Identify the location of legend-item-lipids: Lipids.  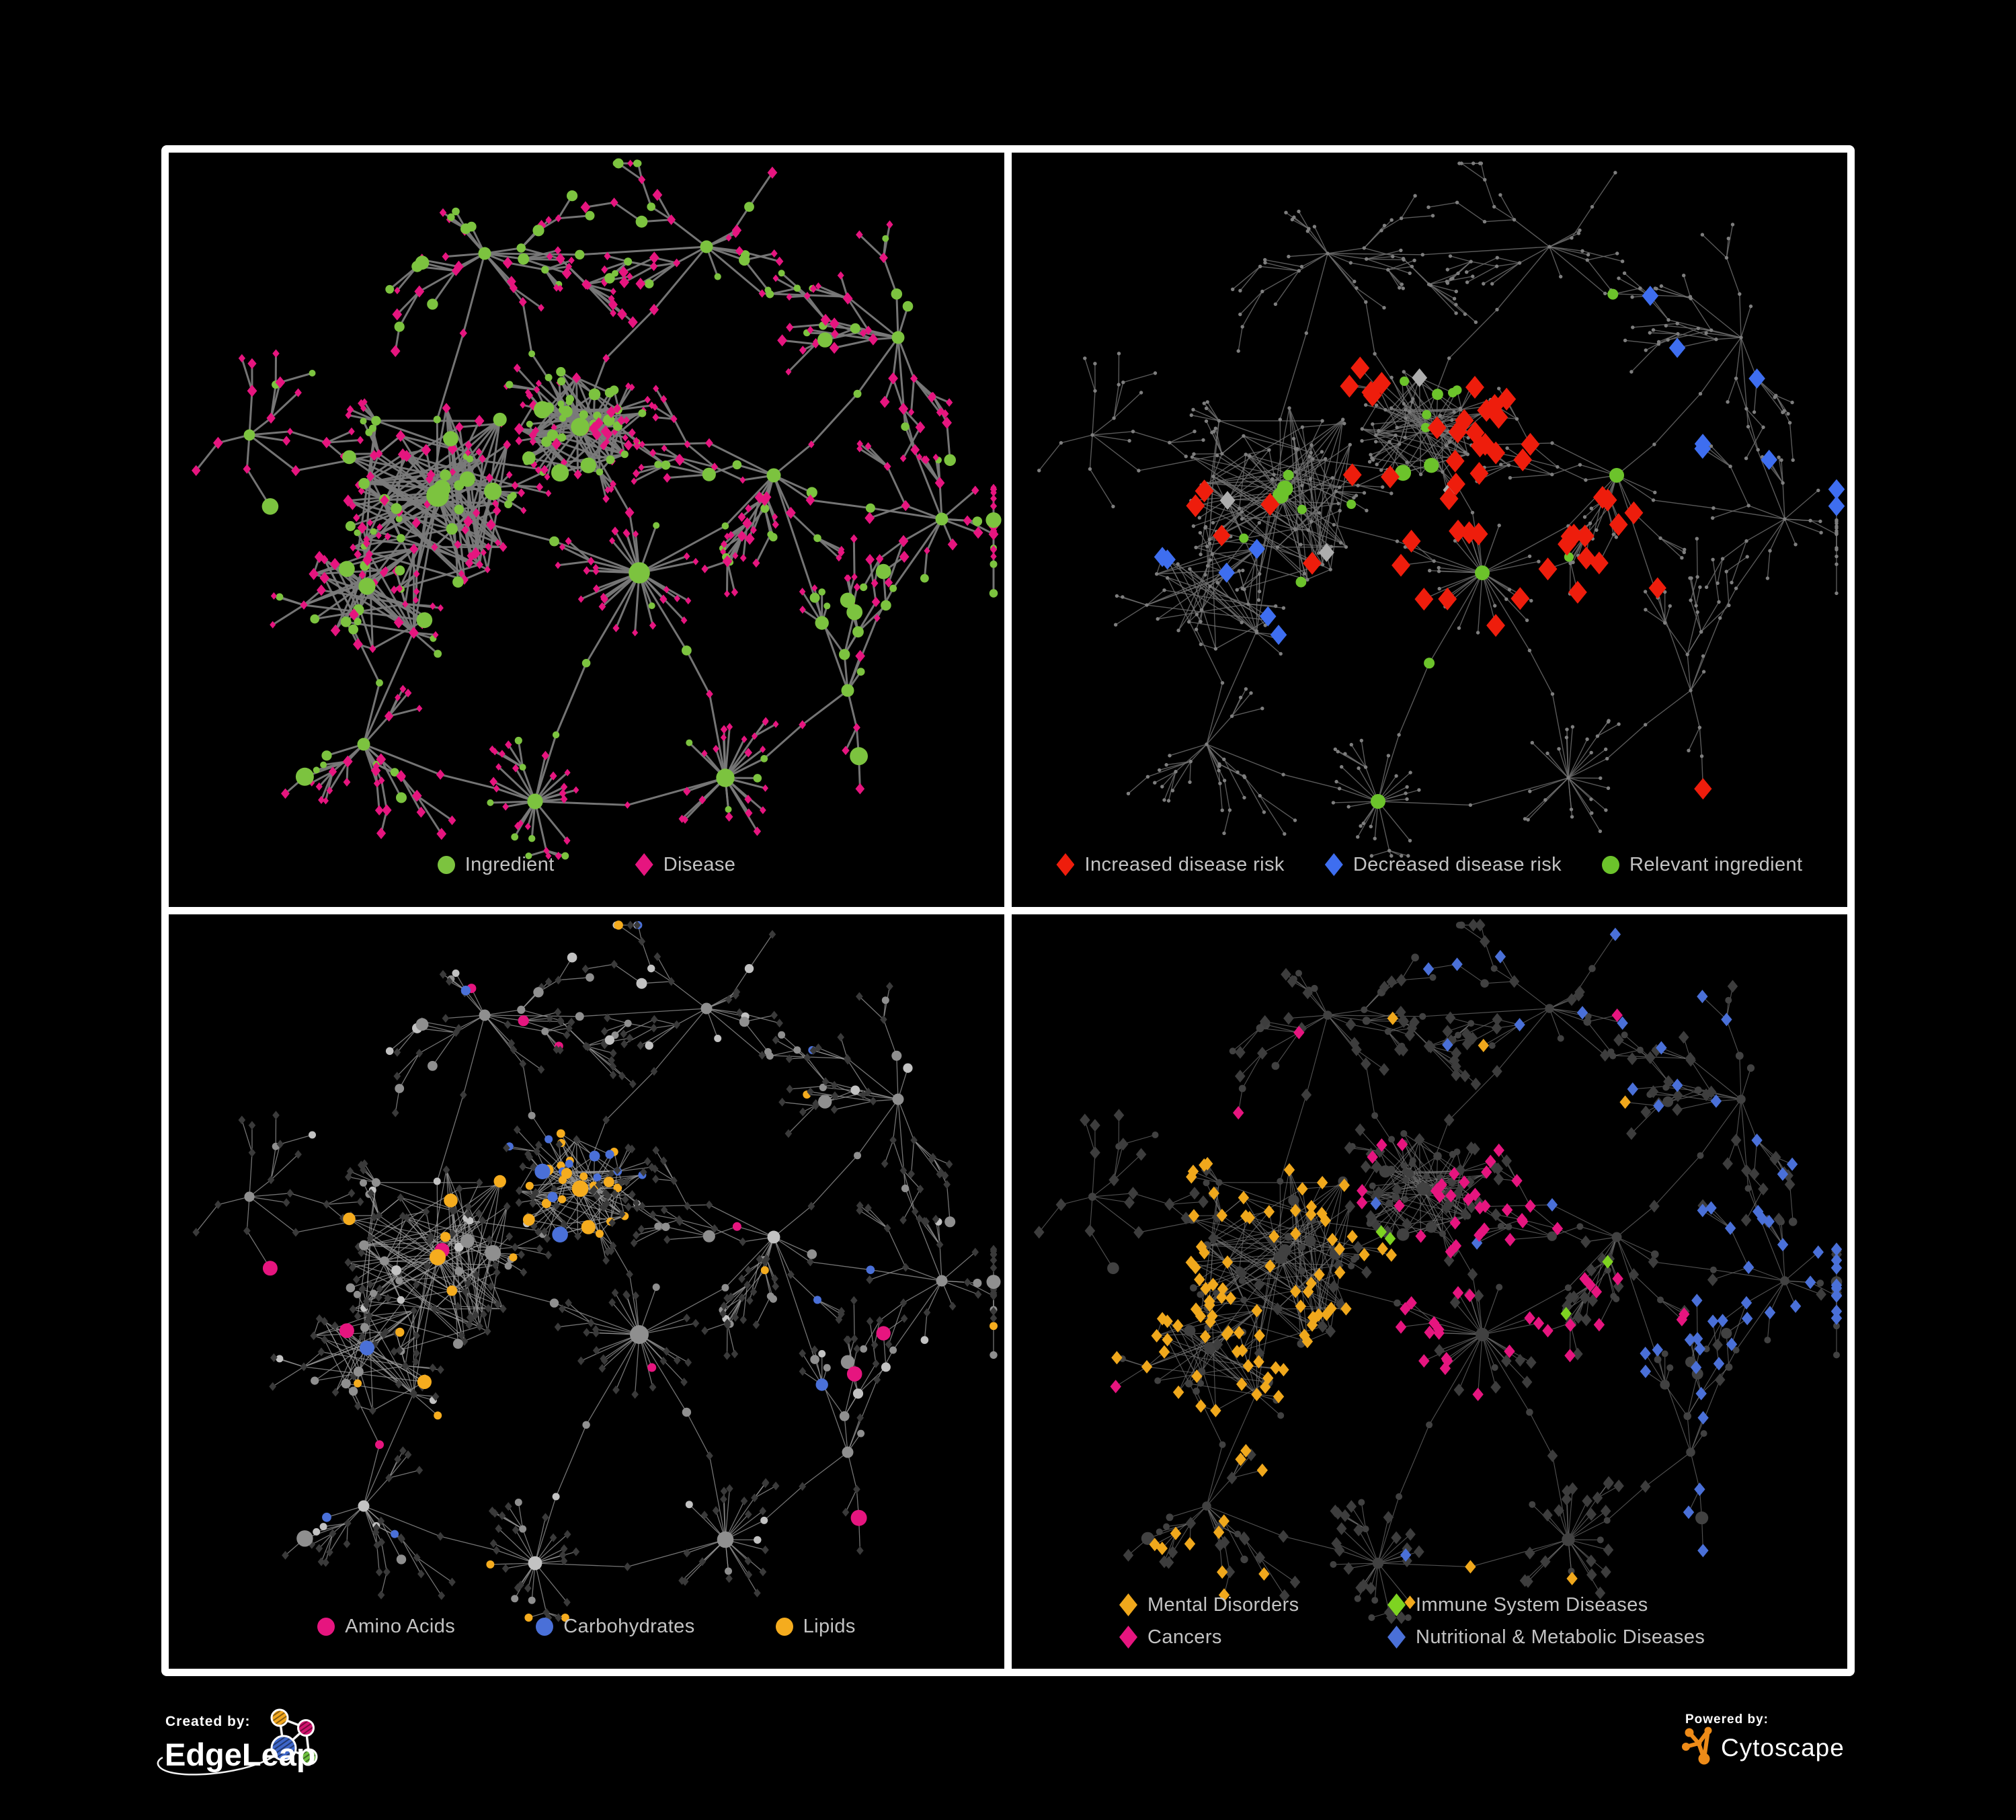
(815, 1627).